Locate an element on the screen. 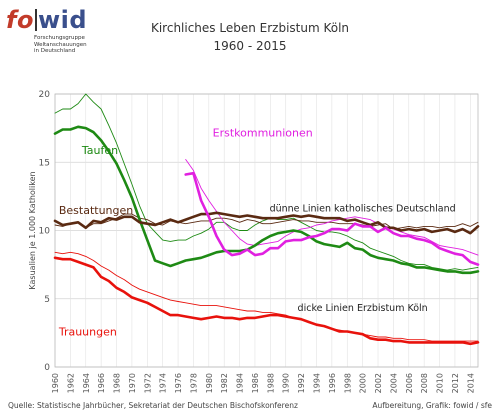 Image resolution: width=500 pixels, height=420 pixels. x-tick-label: 1988 is located at coordinates (270, 383).